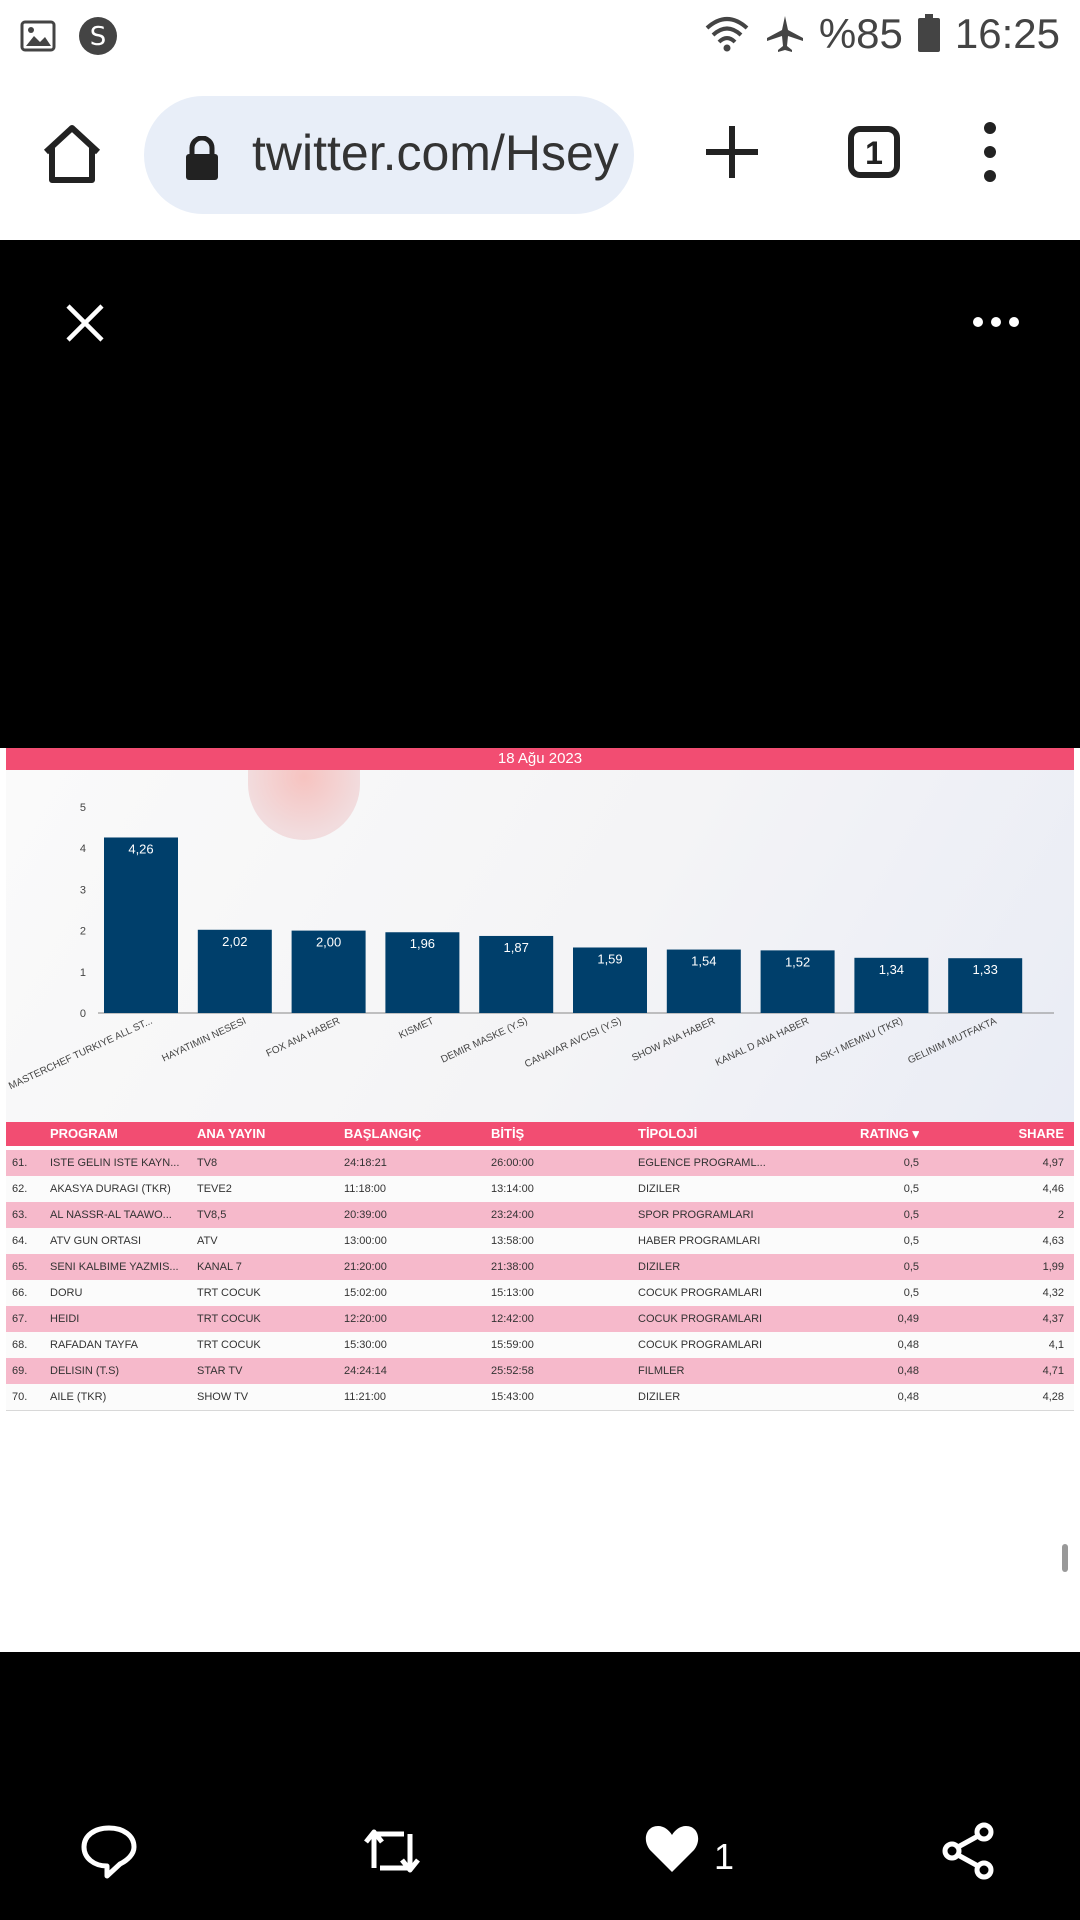 This screenshot has width=1080, height=1920. I want to click on cell-baslangic: 12:20:00, so click(365, 1319).